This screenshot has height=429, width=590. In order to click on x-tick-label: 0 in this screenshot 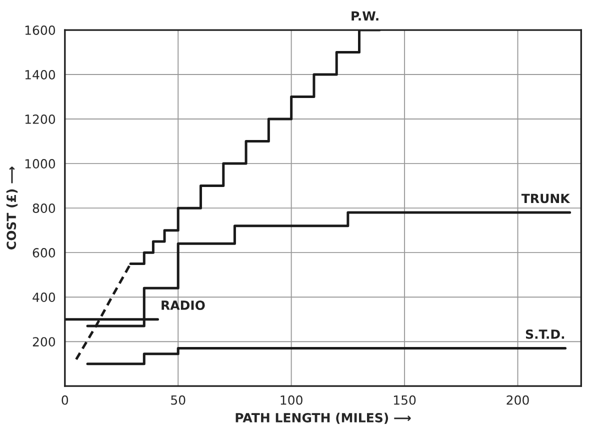, I will do `click(65, 400)`.